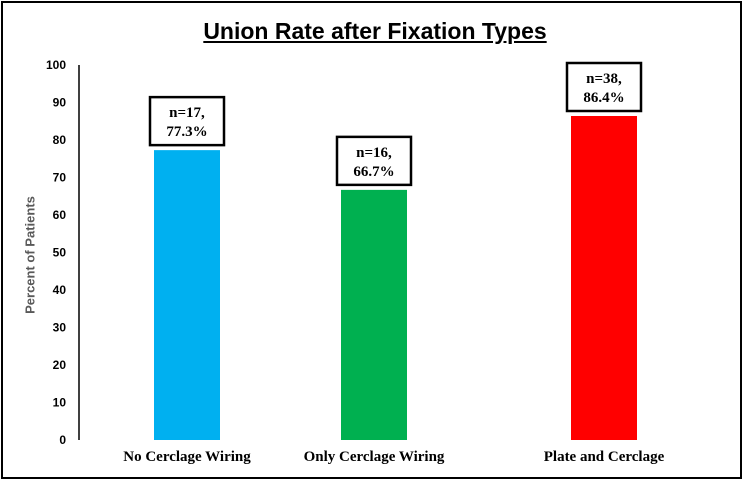  Describe the element at coordinates (604, 457) in the screenshot. I see `category-label: Plate and Cerclage` at that location.